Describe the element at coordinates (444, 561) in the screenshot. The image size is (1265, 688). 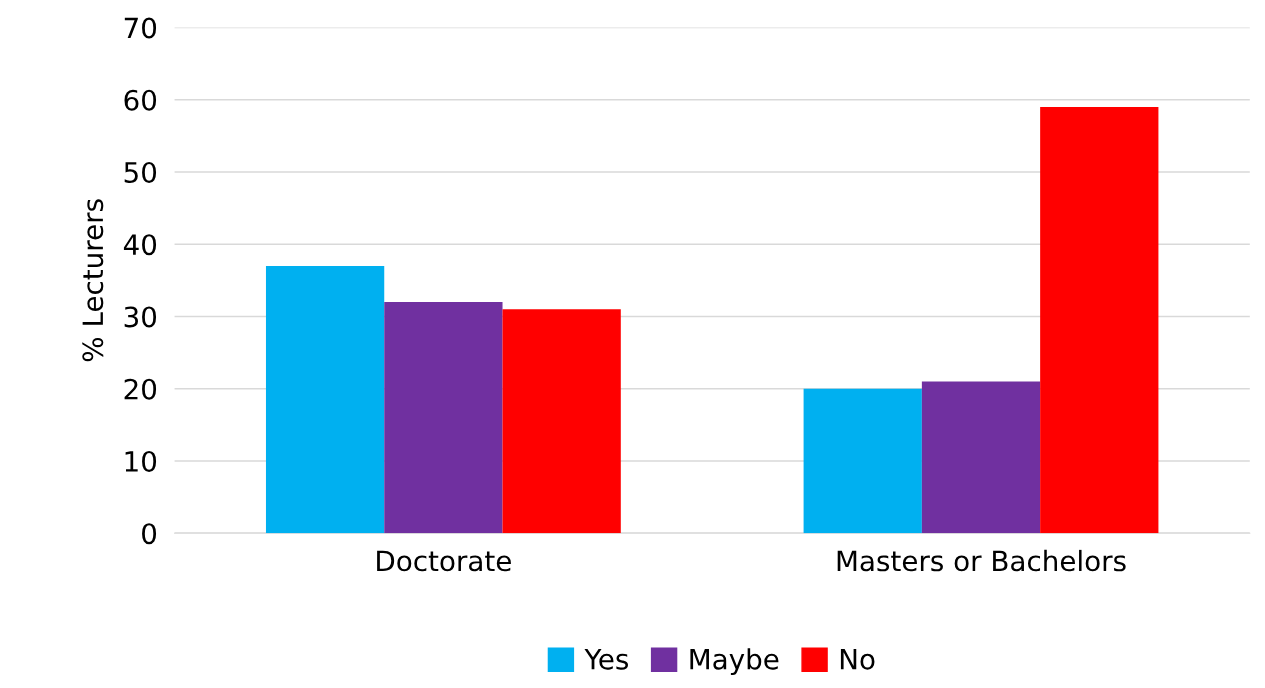
I see `x-tick-label: Doctorate` at that location.